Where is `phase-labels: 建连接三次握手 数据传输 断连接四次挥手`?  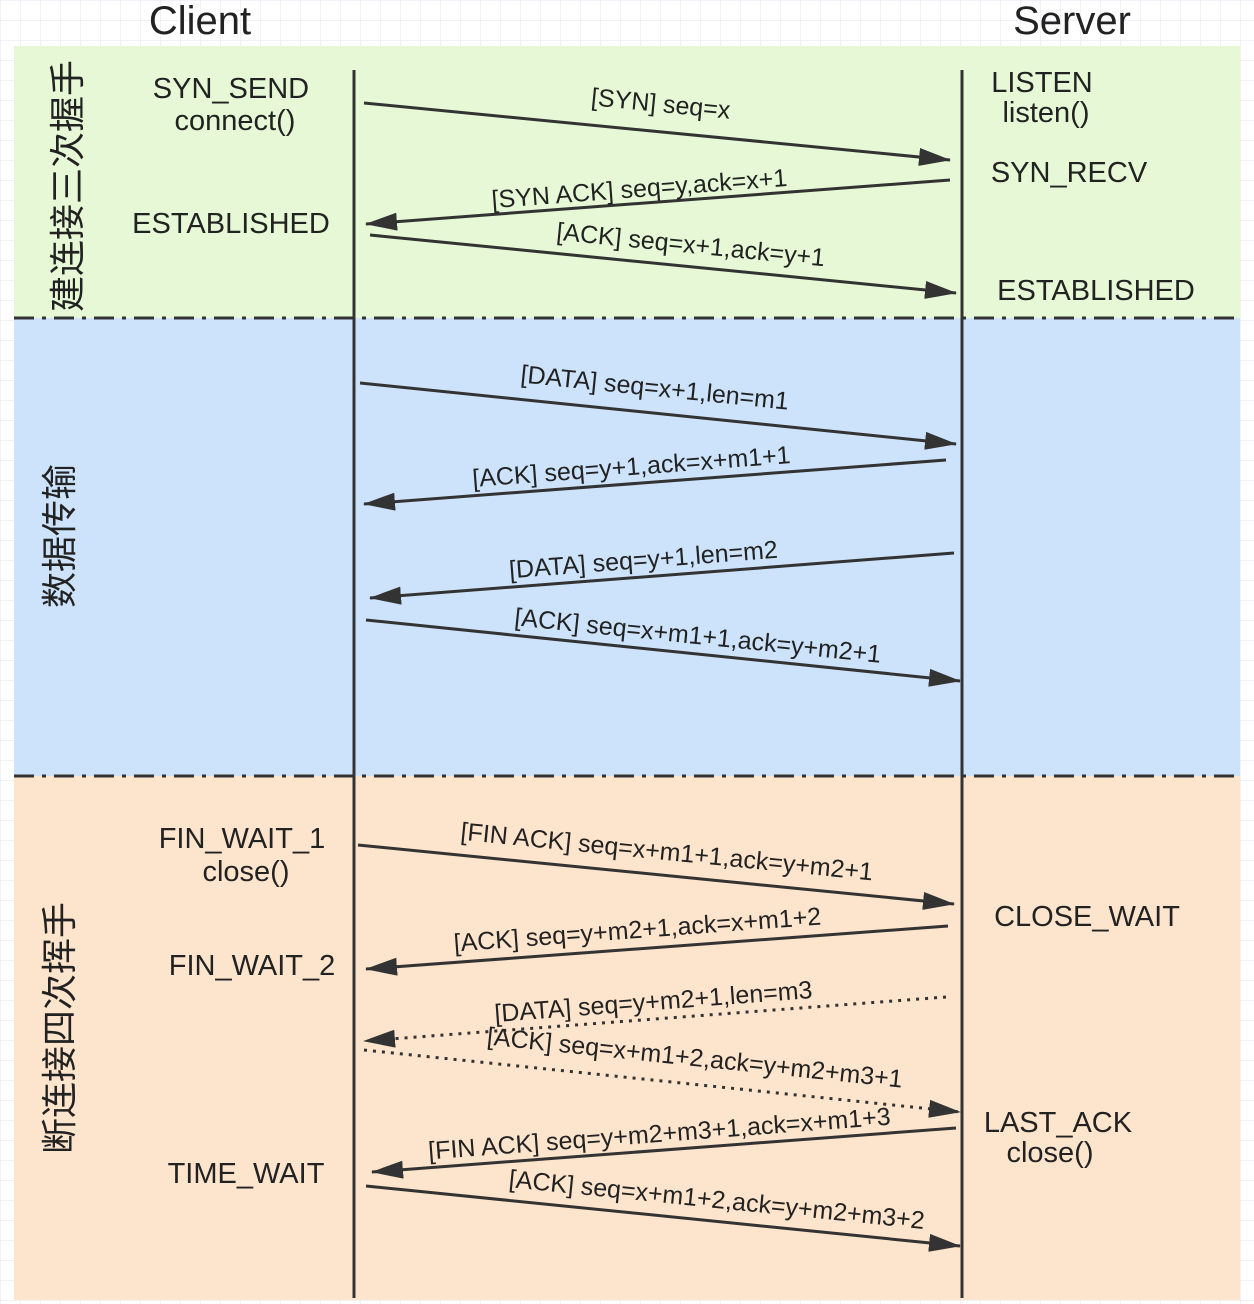
phase-labels: 建连接三次握手 数据传输 断连接四次挥手 is located at coordinates (64, 607).